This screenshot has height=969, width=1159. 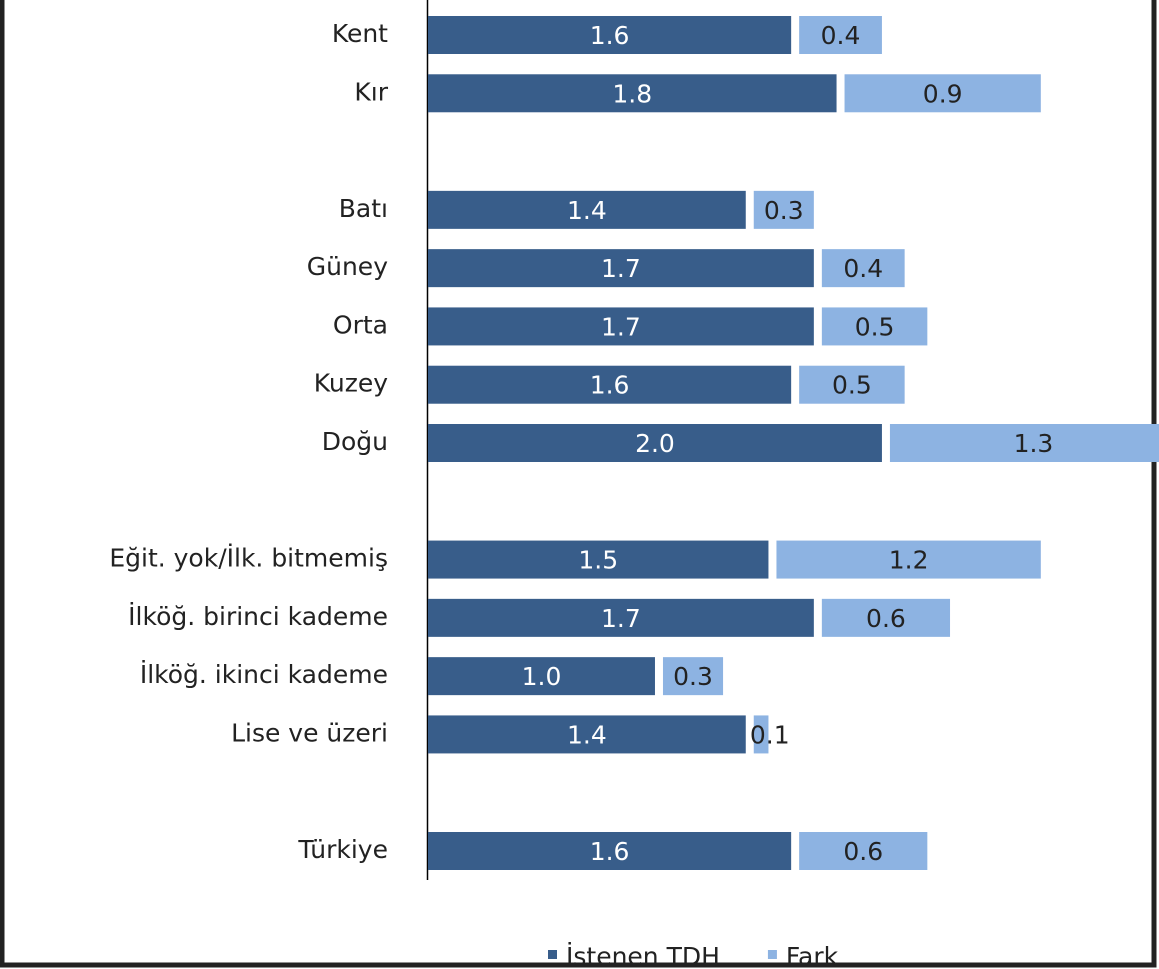 I want to click on data-label: 0.9, so click(x=943, y=93).